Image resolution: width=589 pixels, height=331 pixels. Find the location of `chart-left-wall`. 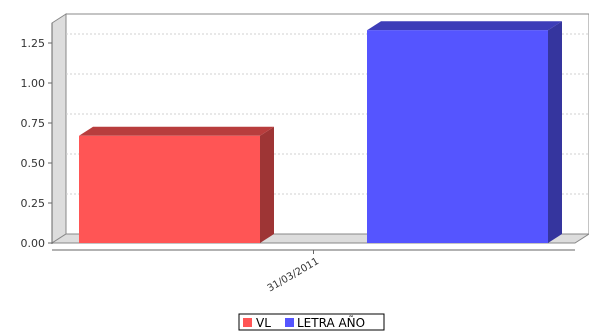

chart-left-wall is located at coordinates (59, 128).